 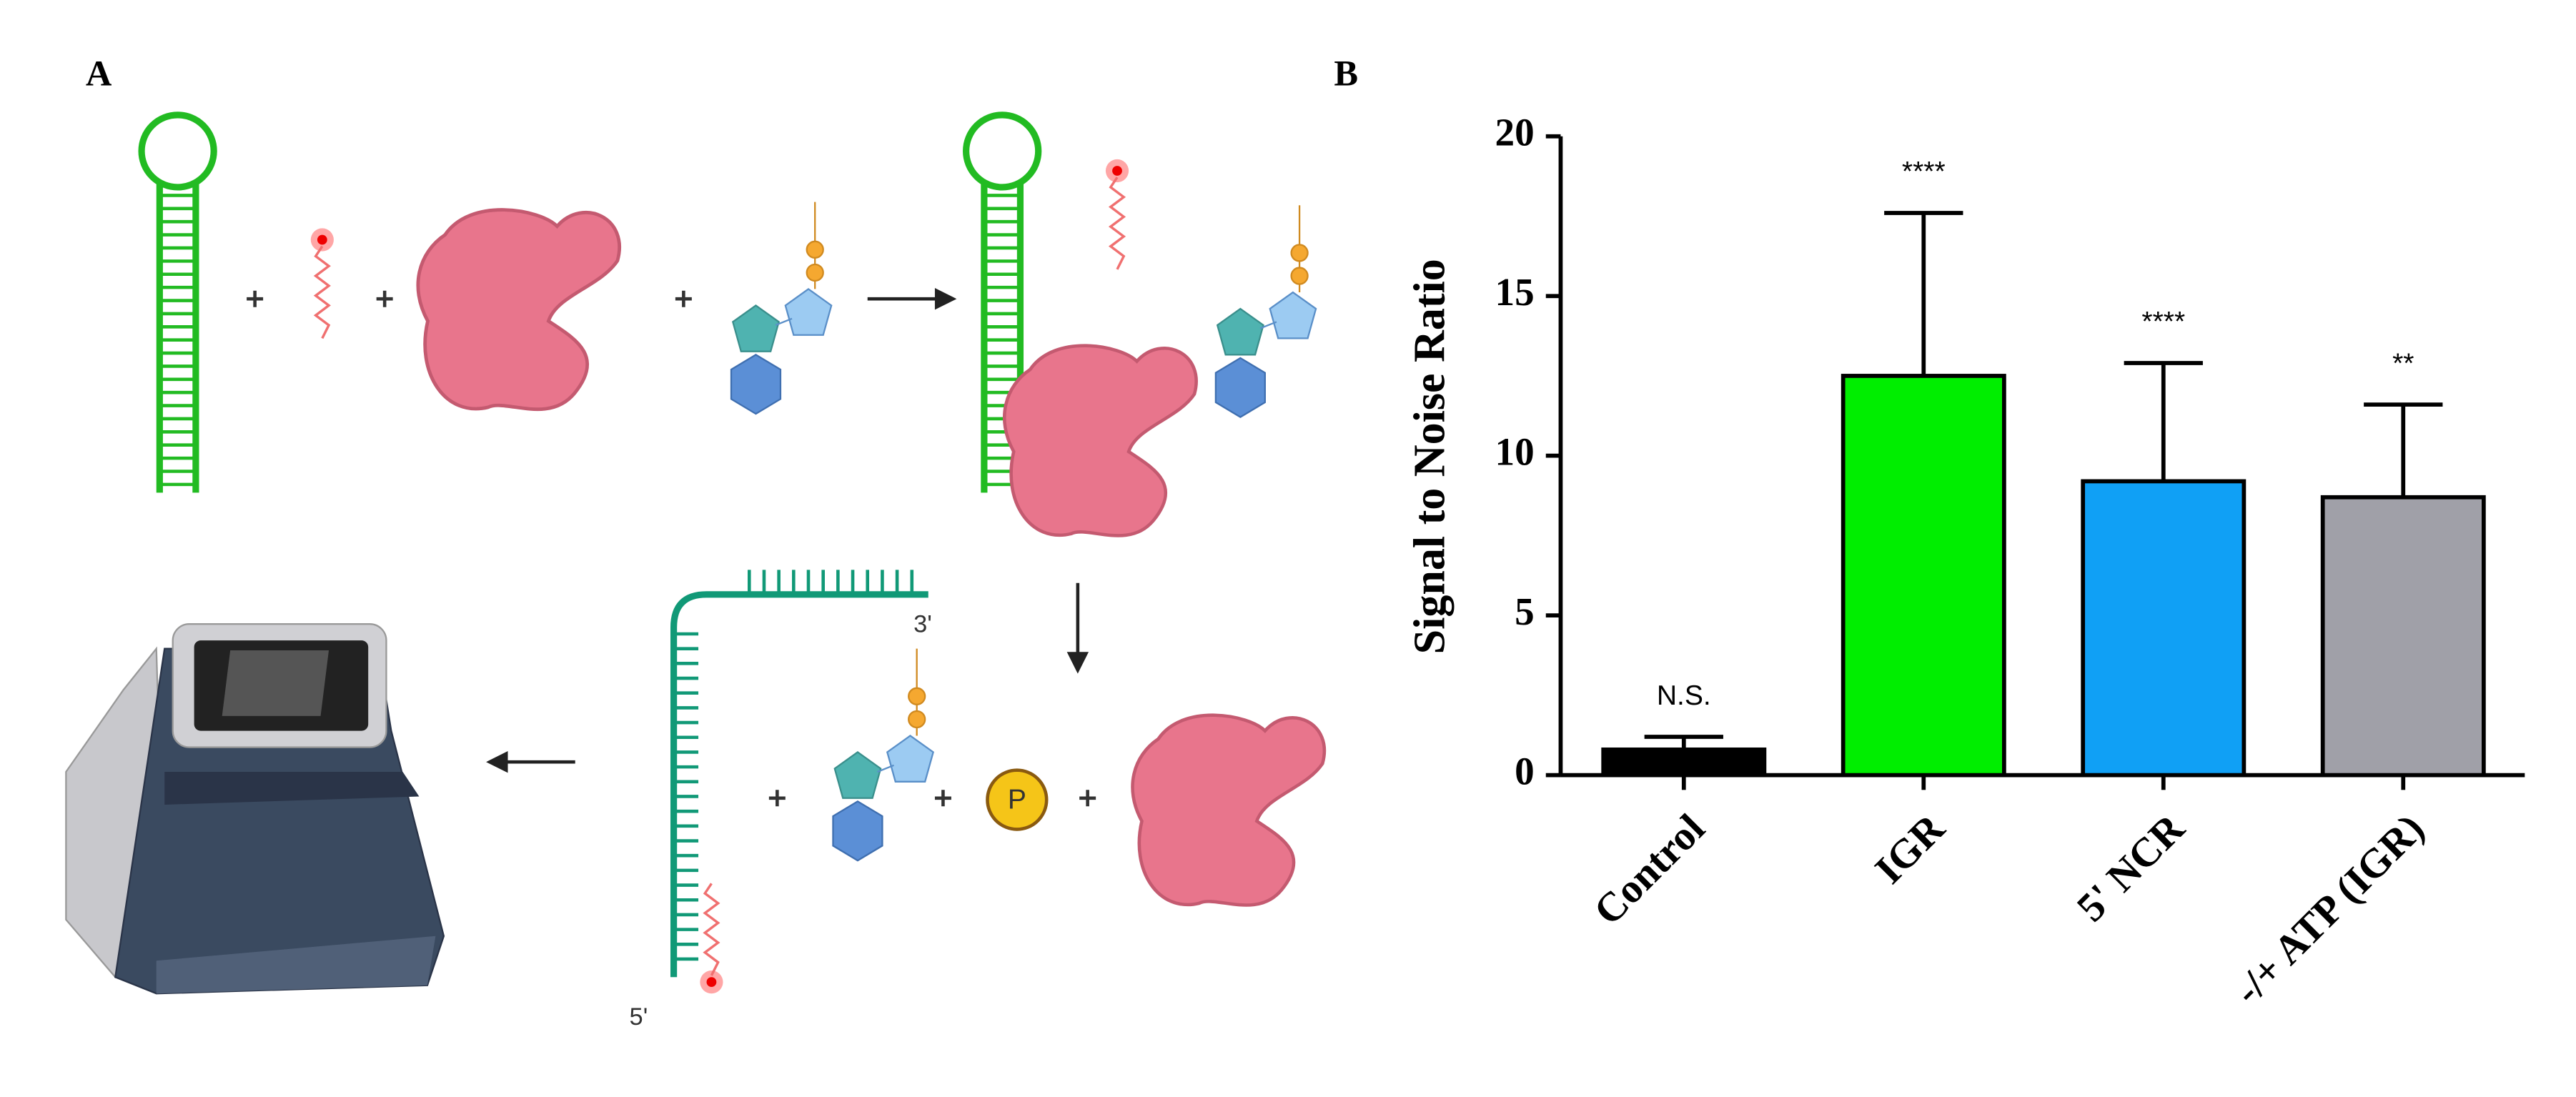 What do you see at coordinates (2328, 909) in the screenshot?
I see `x-tick-label: -/+ ATP (IGR)` at bounding box center [2328, 909].